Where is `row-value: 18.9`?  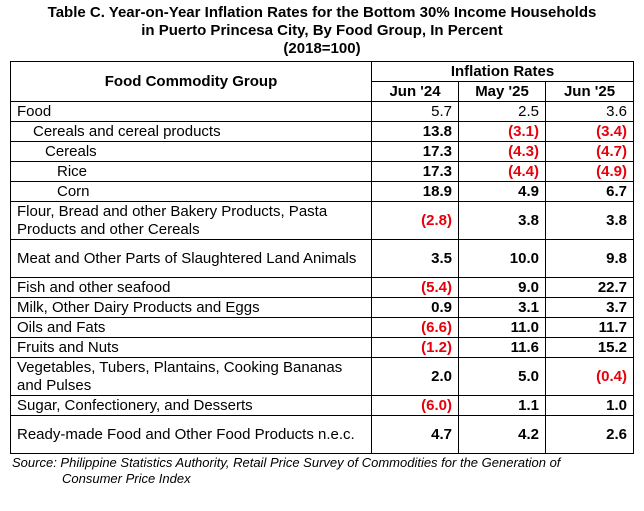 row-value: 18.9 is located at coordinates (415, 191).